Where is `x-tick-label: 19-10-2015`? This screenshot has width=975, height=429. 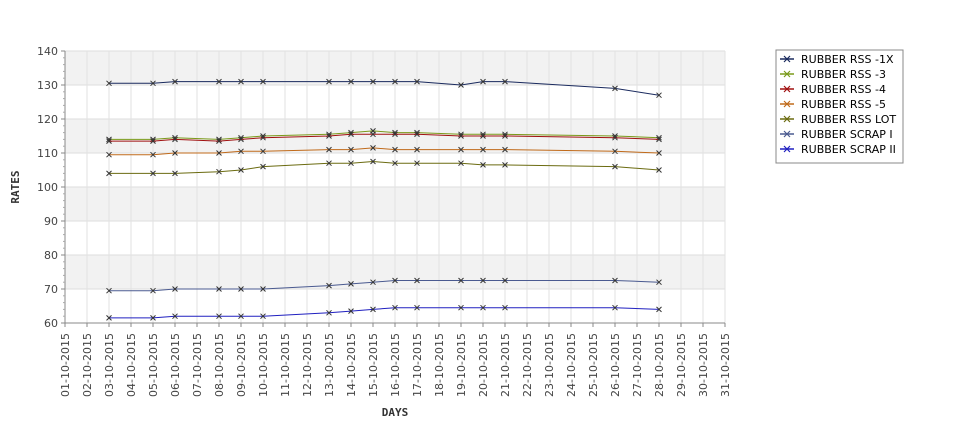
x-tick-label: 19-10-2015 is located at coordinates (461, 365).